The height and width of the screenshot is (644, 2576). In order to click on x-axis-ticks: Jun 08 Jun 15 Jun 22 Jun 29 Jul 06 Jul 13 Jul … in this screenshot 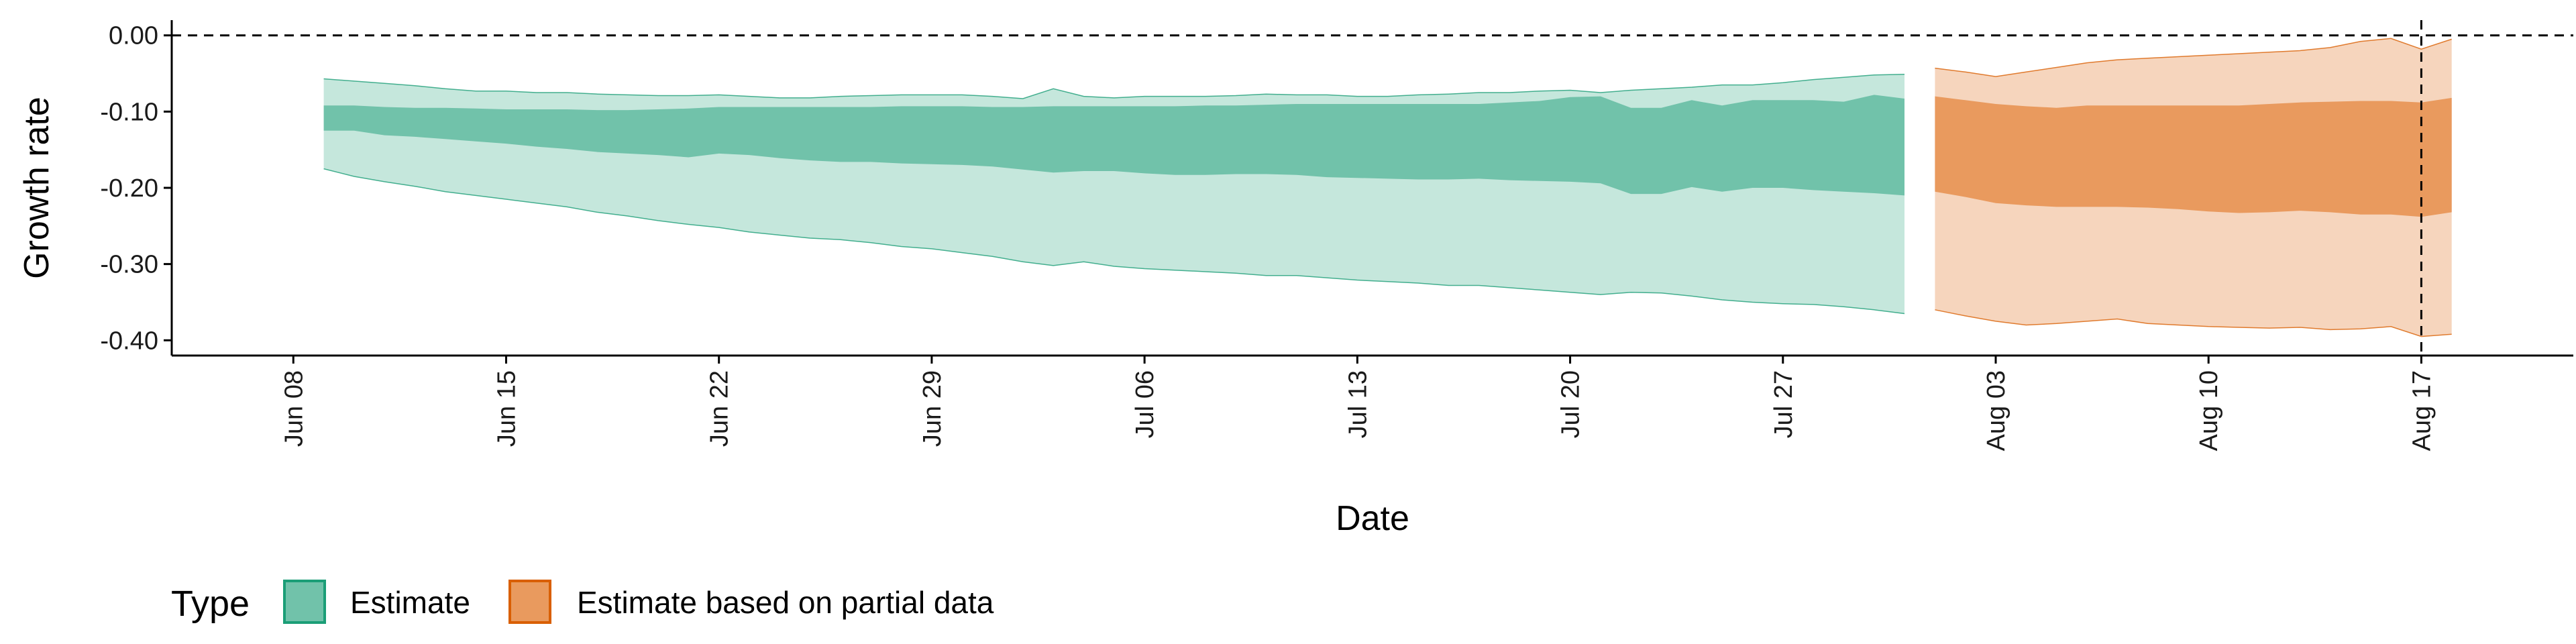, I will do `click(1358, 403)`.